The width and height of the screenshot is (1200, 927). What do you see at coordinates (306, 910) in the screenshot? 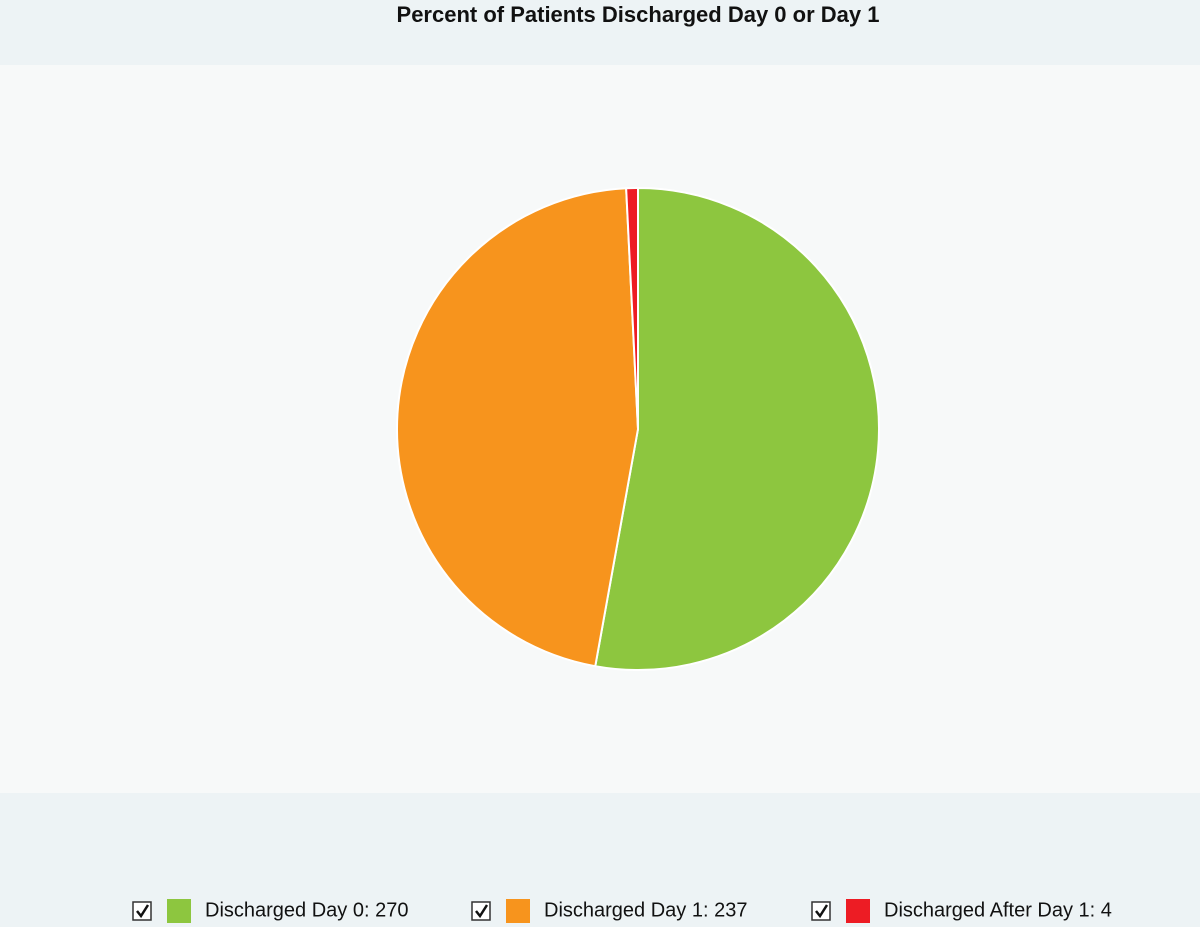
I see `legend-label: Discharged Day 0: 270` at bounding box center [306, 910].